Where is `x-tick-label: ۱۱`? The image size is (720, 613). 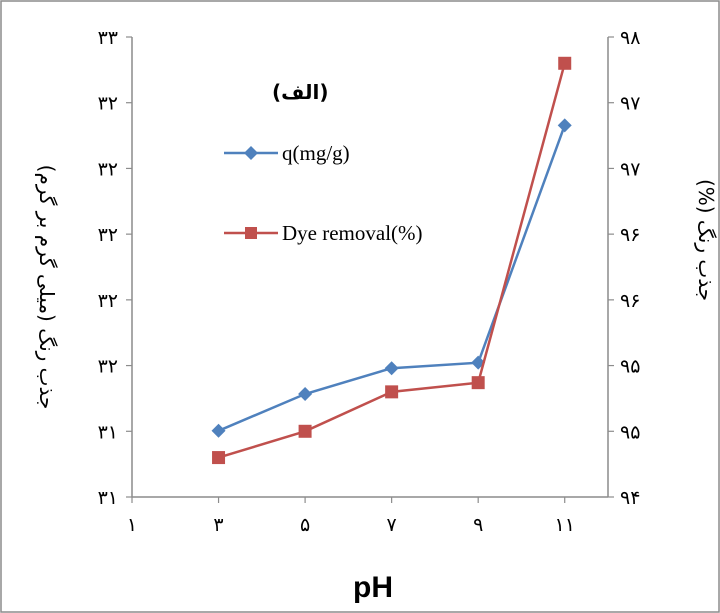
x-tick-label: ۱۱ is located at coordinates (565, 525).